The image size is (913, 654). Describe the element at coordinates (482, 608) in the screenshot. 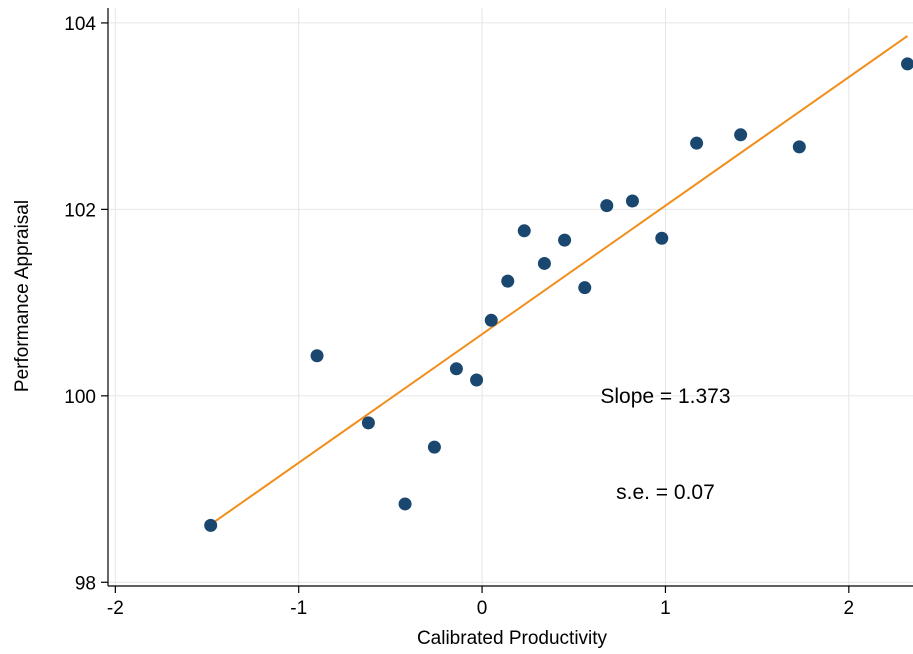

I see `x-tick-label: 0` at that location.